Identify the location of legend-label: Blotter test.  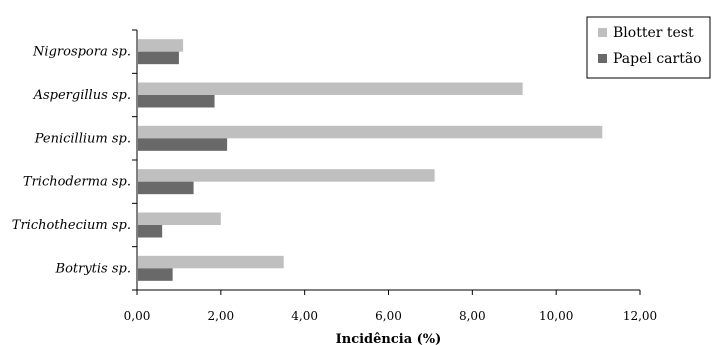
(653, 33).